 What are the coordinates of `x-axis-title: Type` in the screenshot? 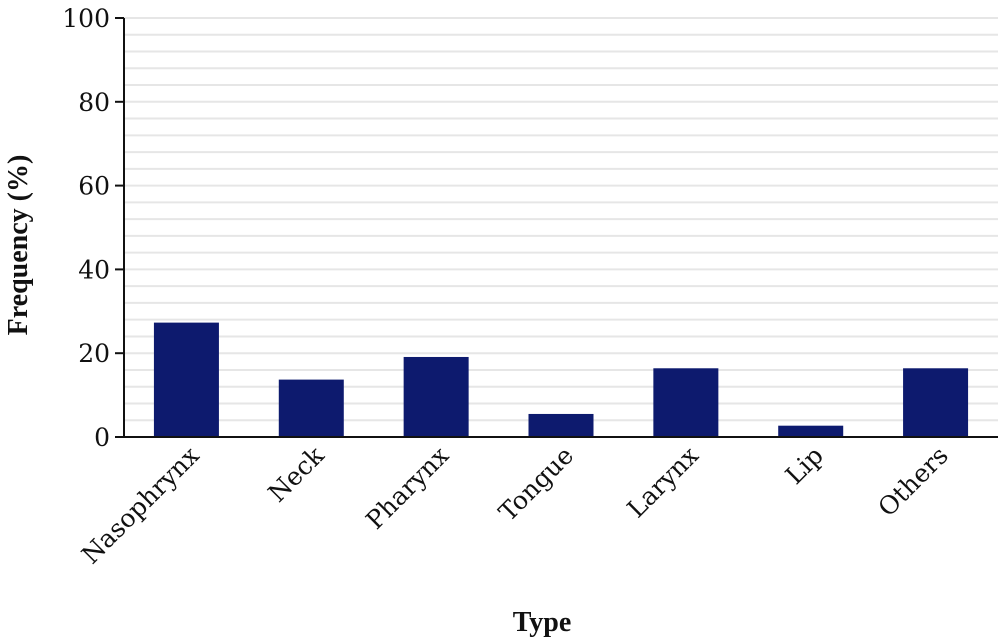 It's located at (542, 622).